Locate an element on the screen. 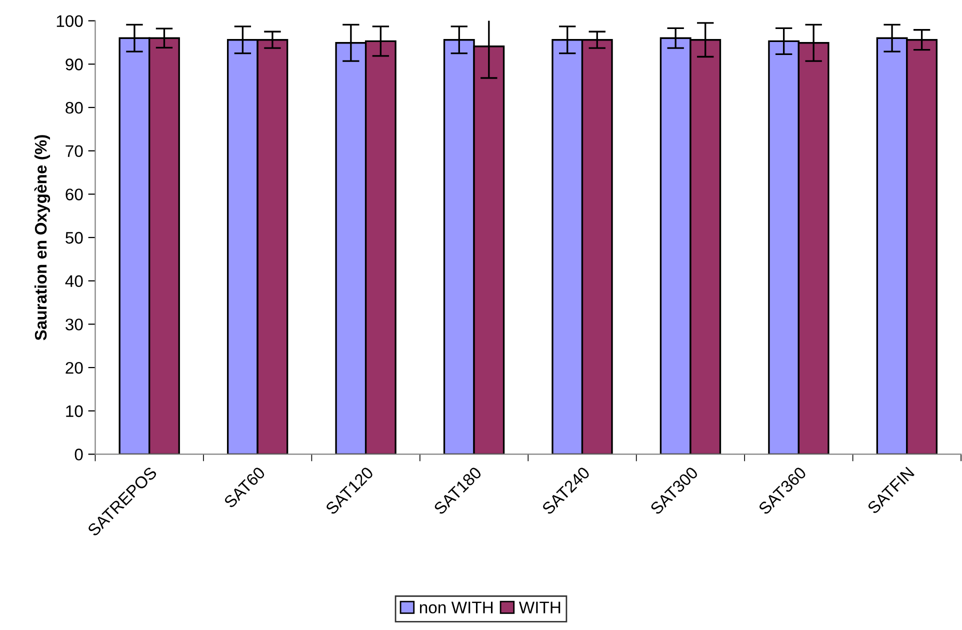  y-tick-label: 90 is located at coordinates (74, 64).